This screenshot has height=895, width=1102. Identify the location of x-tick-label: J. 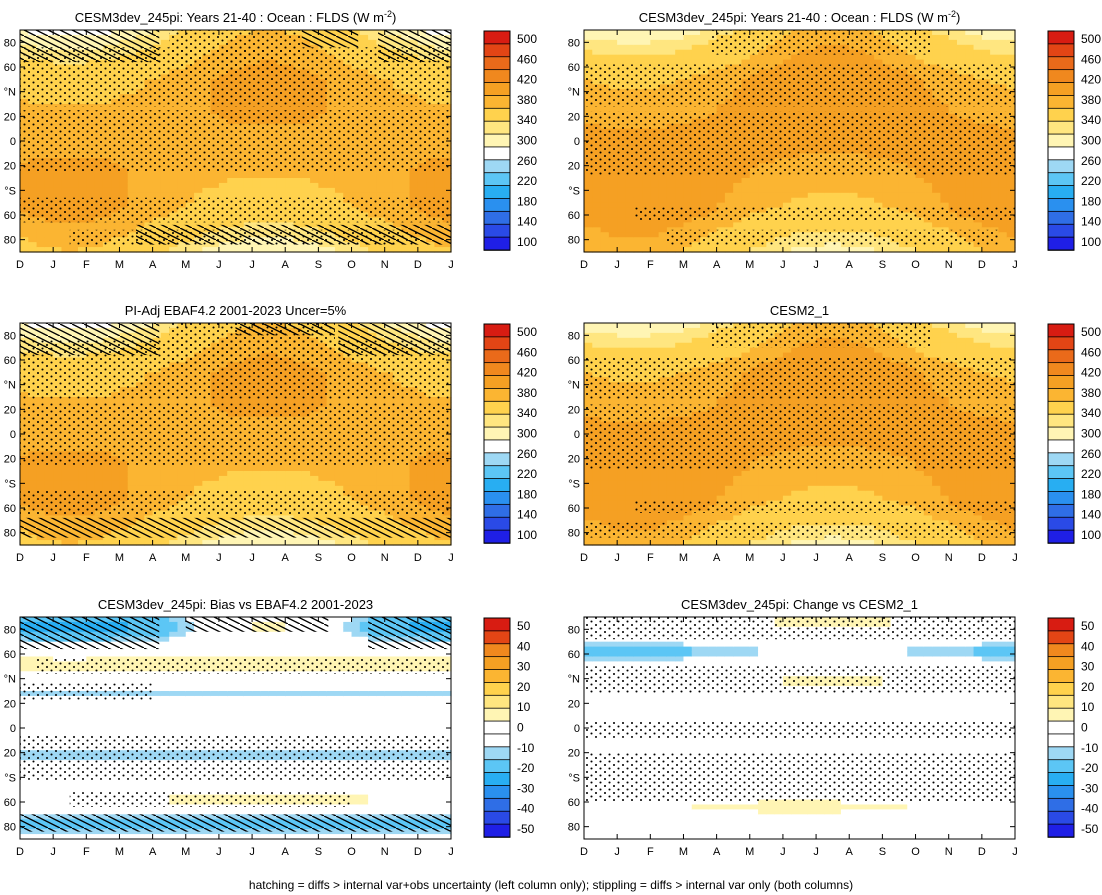
(252, 265).